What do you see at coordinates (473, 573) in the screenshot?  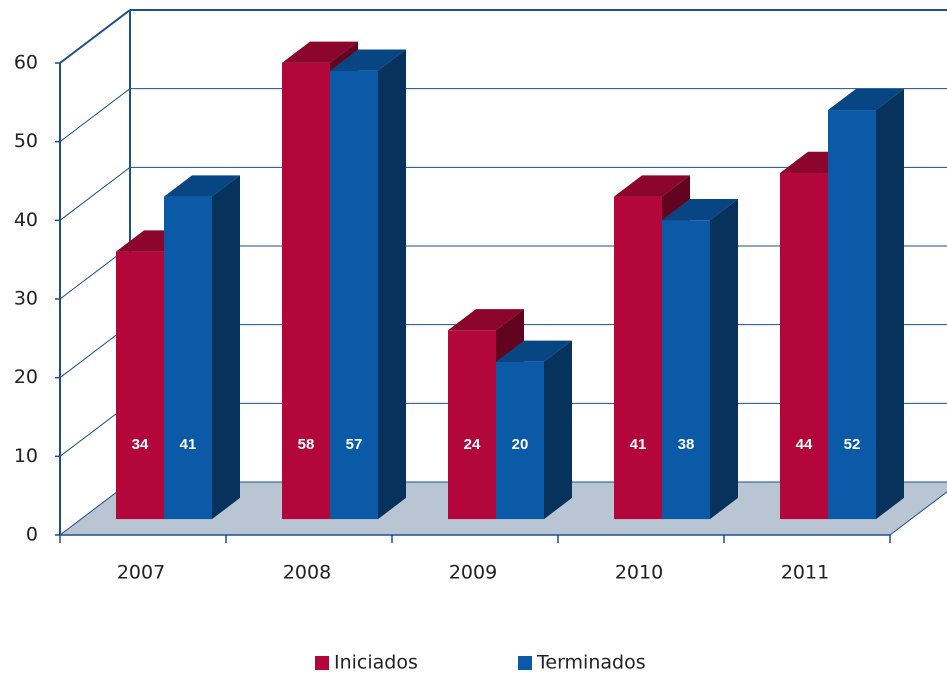 I see `x-tick-label: 2009` at bounding box center [473, 573].